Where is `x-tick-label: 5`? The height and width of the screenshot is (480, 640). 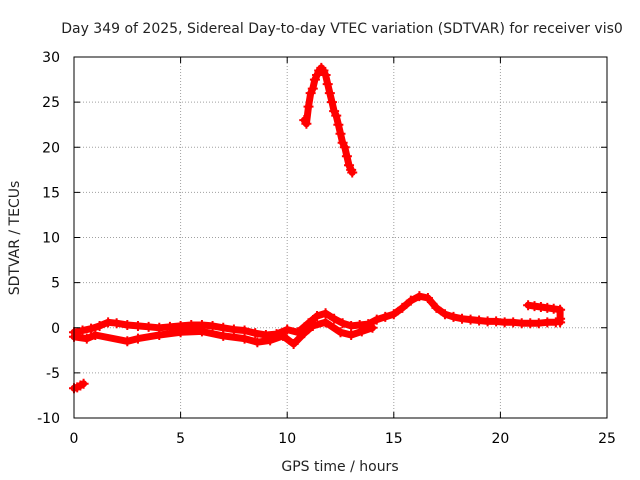
x-tick-label: 5 is located at coordinates (180, 439).